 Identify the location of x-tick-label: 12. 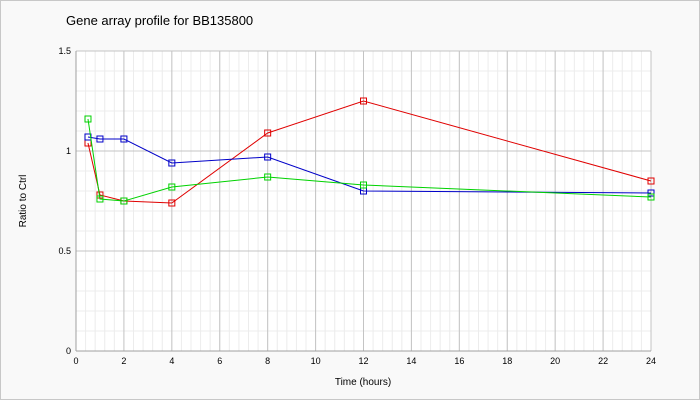
(363, 361).